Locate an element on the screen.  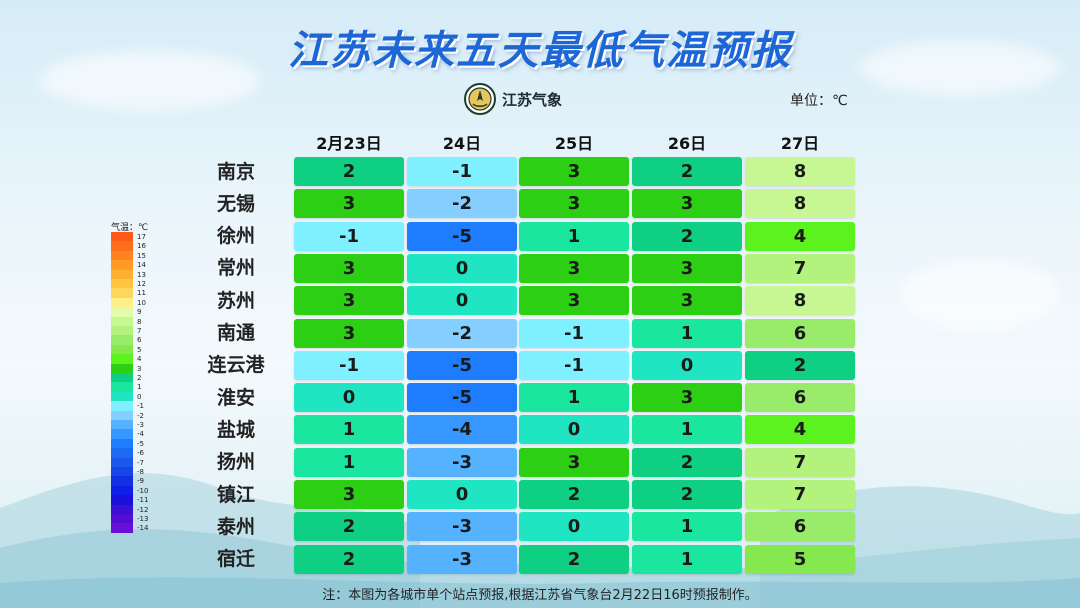
legend-label: -10 is located at coordinates (143, 490).